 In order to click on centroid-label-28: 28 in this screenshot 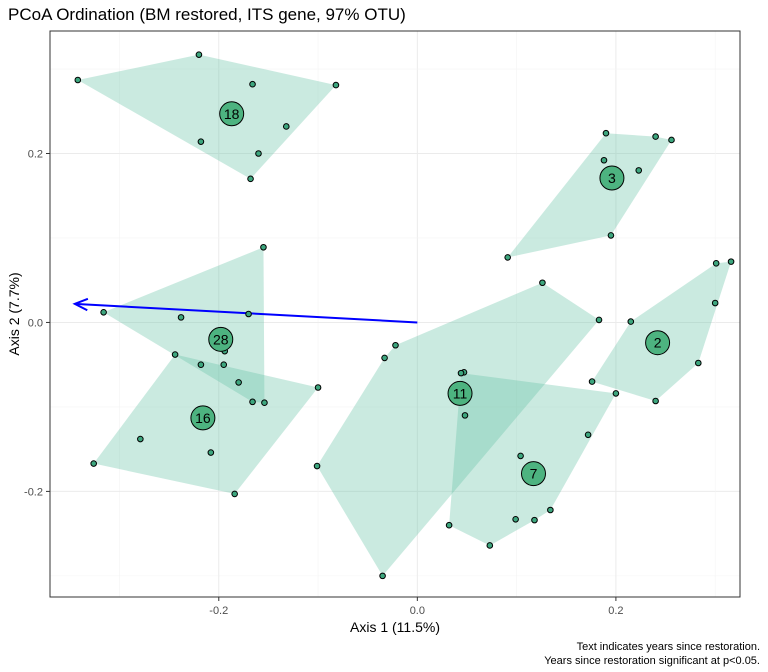, I will do `click(221, 339)`.